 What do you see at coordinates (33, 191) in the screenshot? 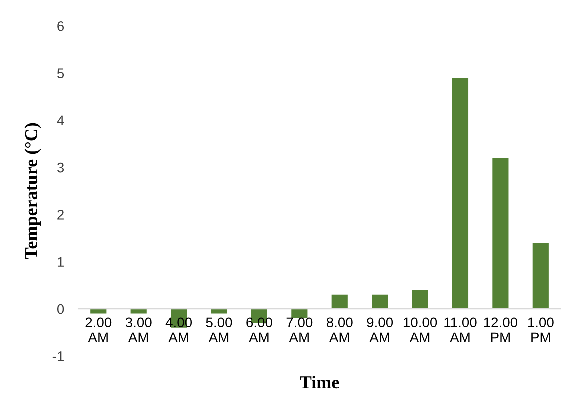
I see `y-axis-title: Temperature (°C)` at bounding box center [33, 191].